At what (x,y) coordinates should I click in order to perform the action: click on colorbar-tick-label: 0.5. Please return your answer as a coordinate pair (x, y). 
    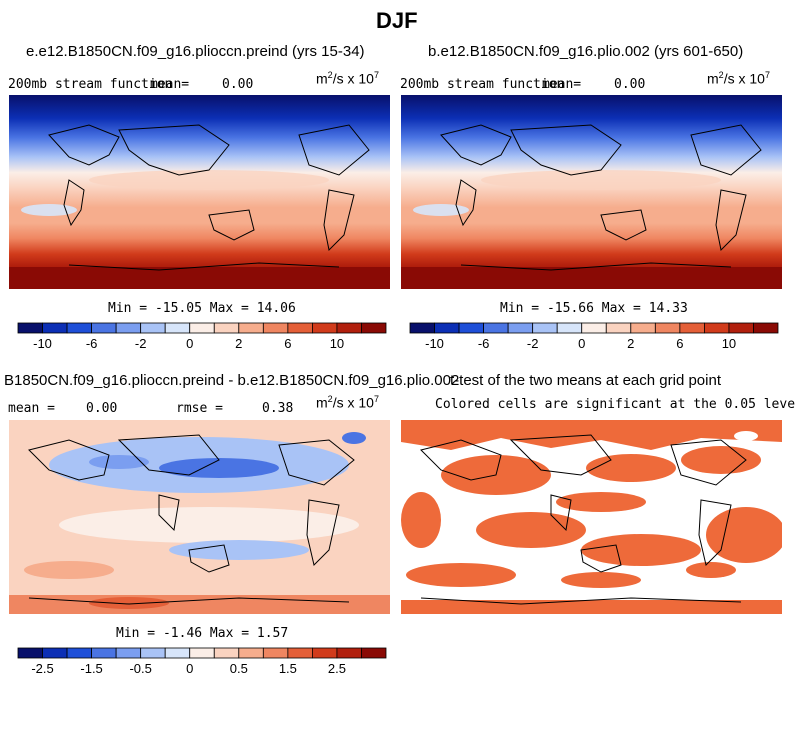
    Looking at the image, I should click on (239, 668).